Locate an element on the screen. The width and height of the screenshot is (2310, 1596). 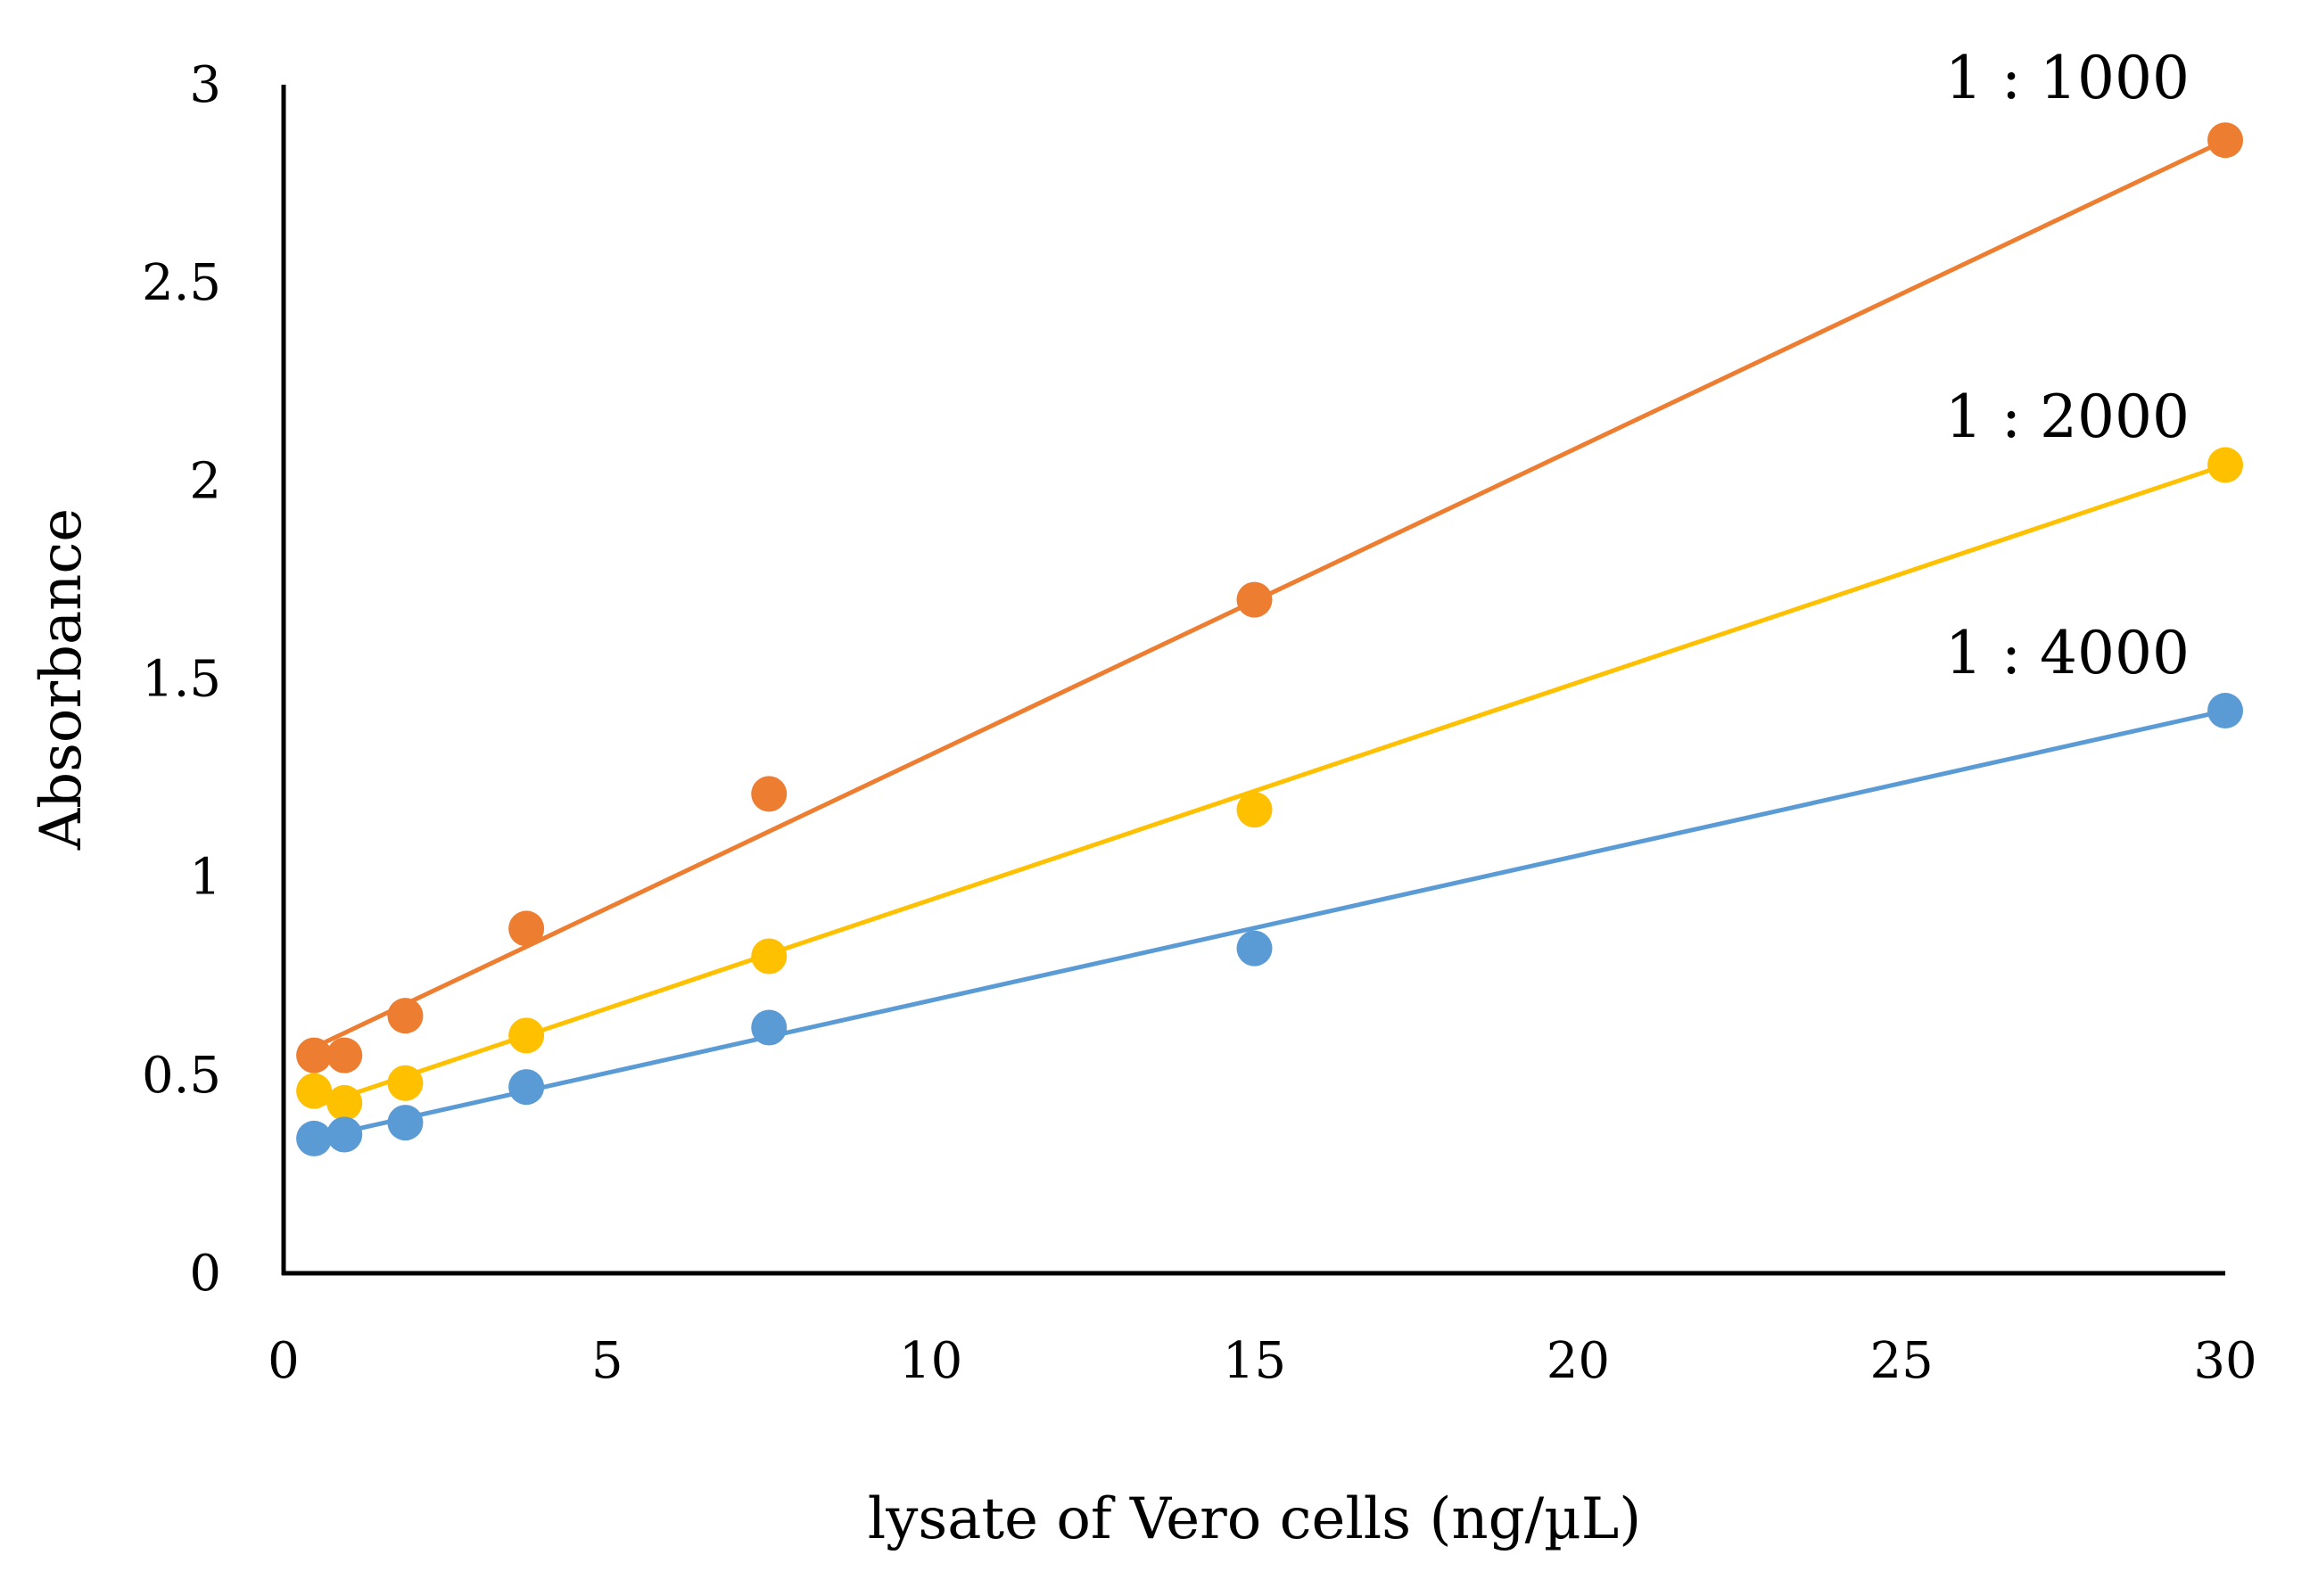
series-label-14000: 1 : 4000 is located at coordinates (2067, 653).